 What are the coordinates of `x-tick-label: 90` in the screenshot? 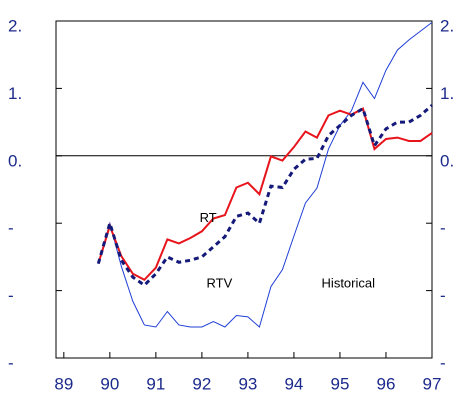 It's located at (109, 383).